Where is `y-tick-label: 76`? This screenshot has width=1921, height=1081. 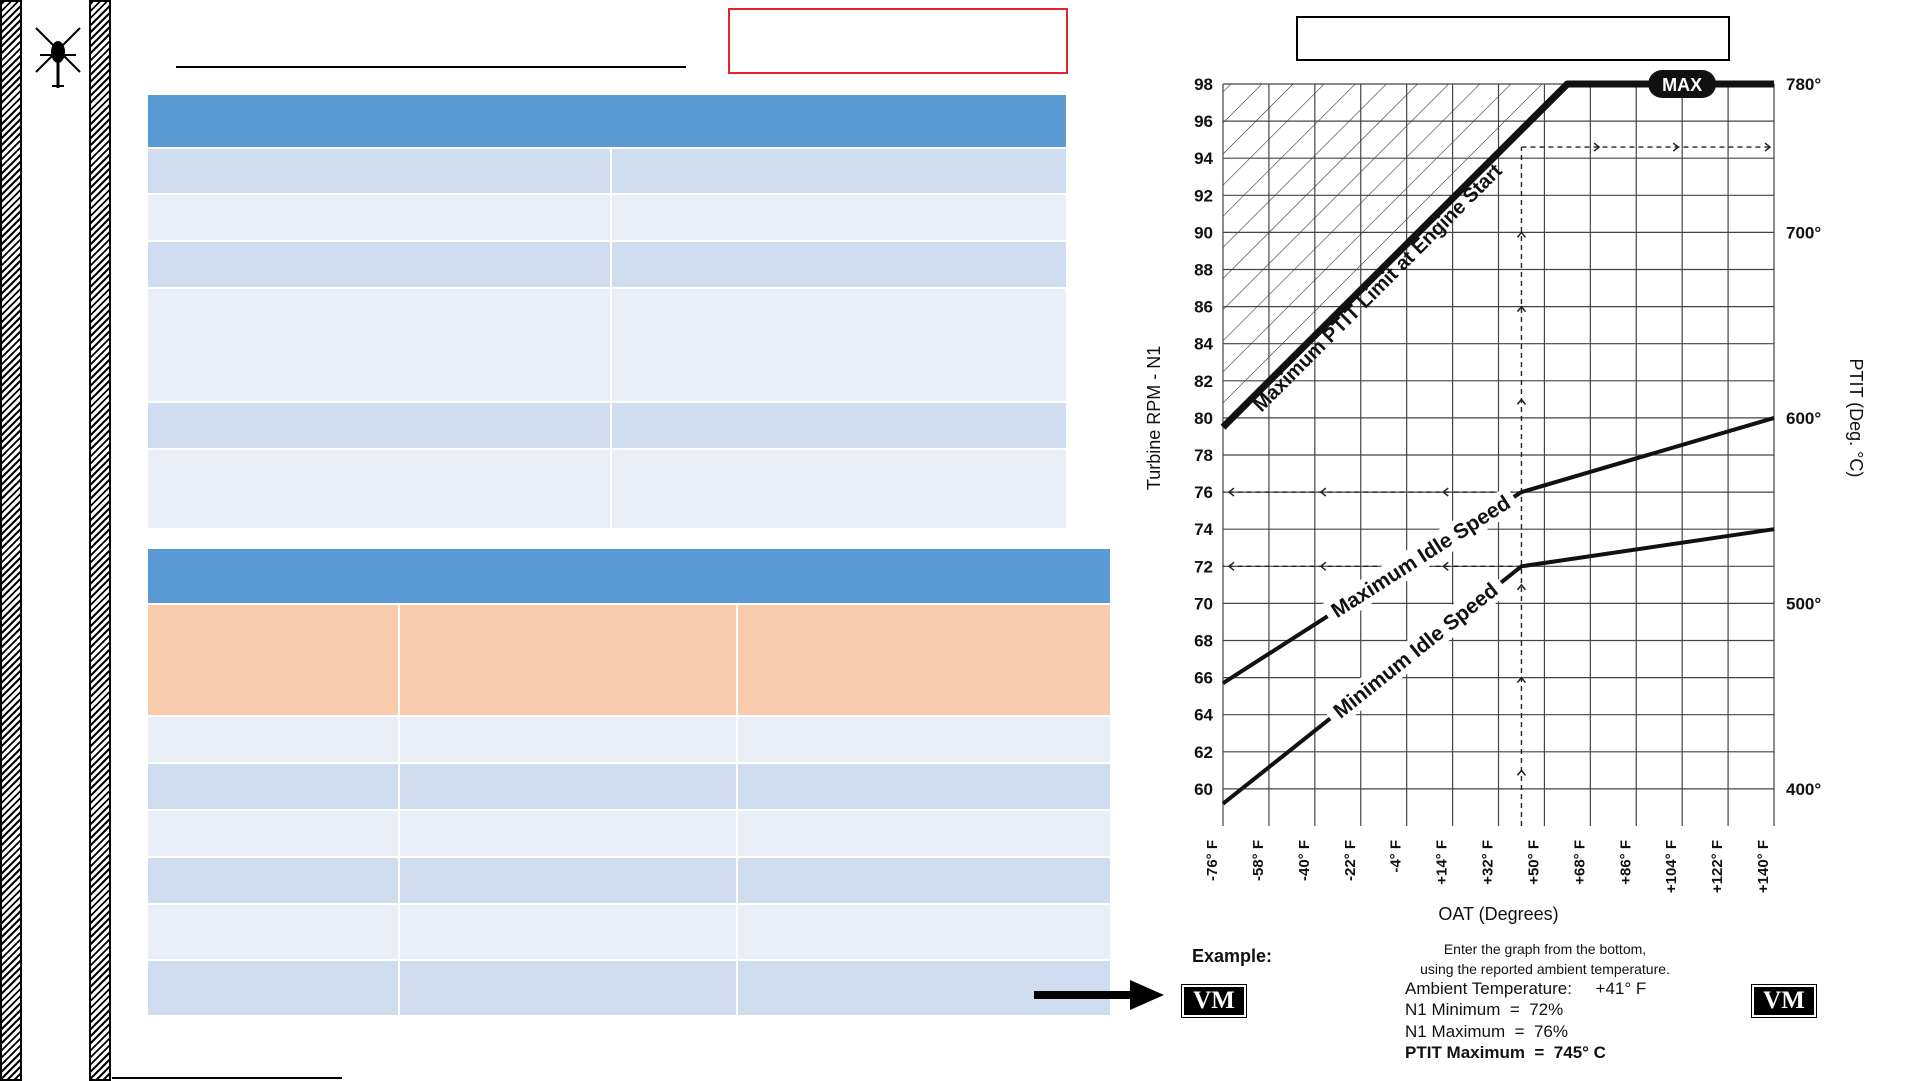
y-tick-label: 76 is located at coordinates (1203, 492).